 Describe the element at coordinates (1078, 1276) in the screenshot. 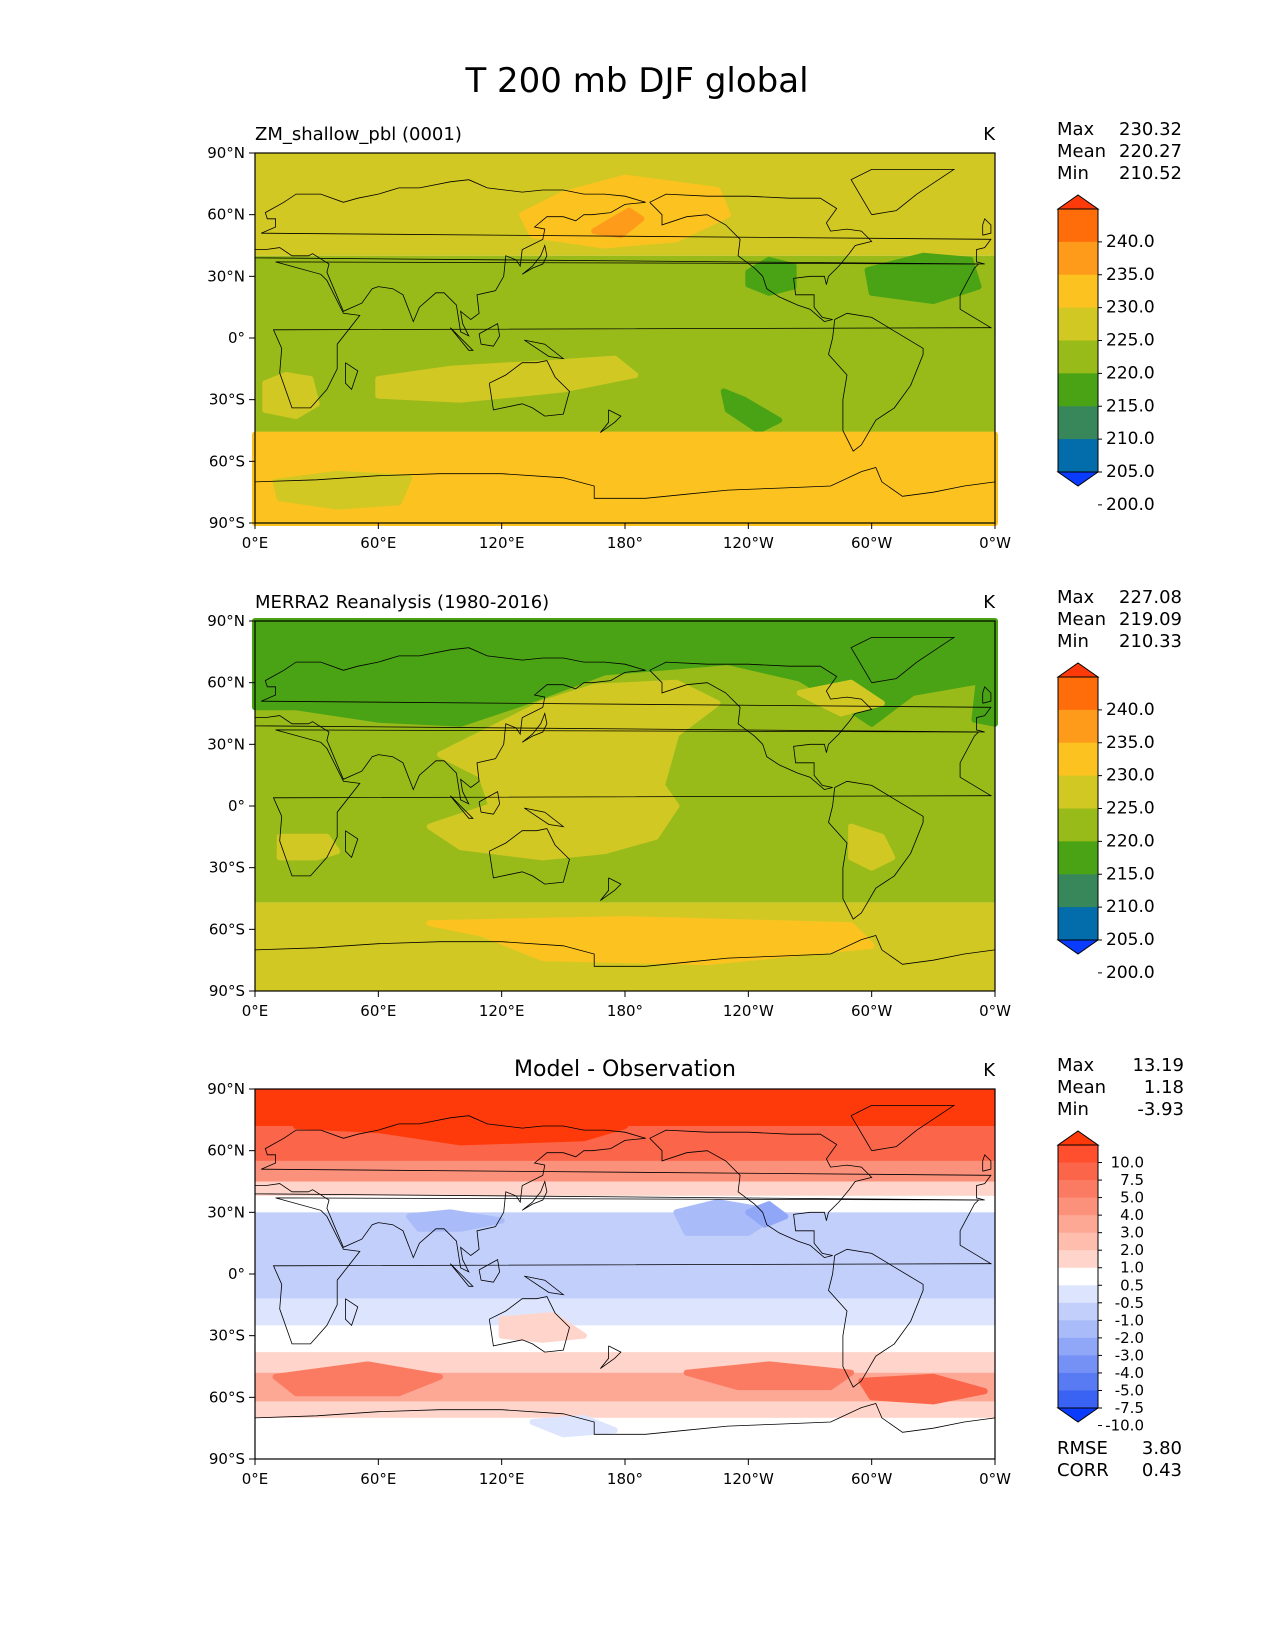

I see `colorbar-frame` at that location.